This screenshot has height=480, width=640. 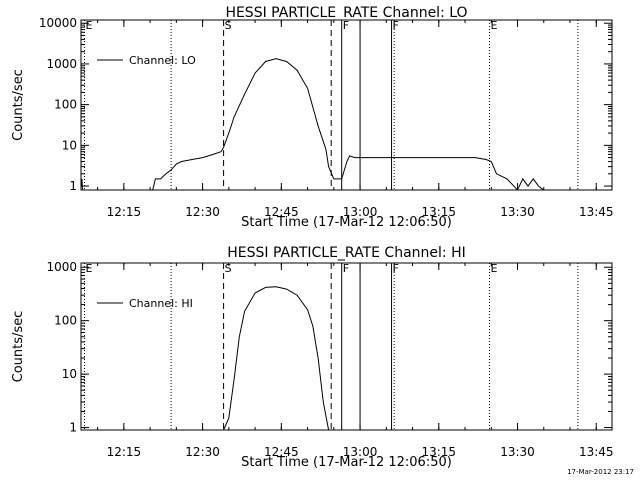 I want to click on timestamp-stamp: 17-Mar-2012 23:17, so click(x=600, y=472).